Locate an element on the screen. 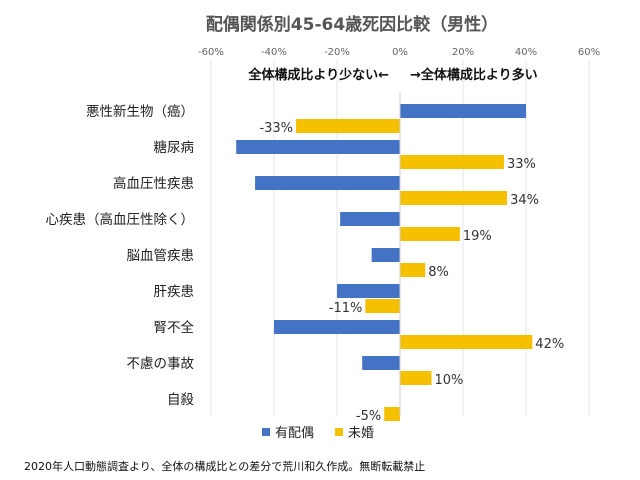 The width and height of the screenshot is (640, 480). data-label: 33% is located at coordinates (521, 164).